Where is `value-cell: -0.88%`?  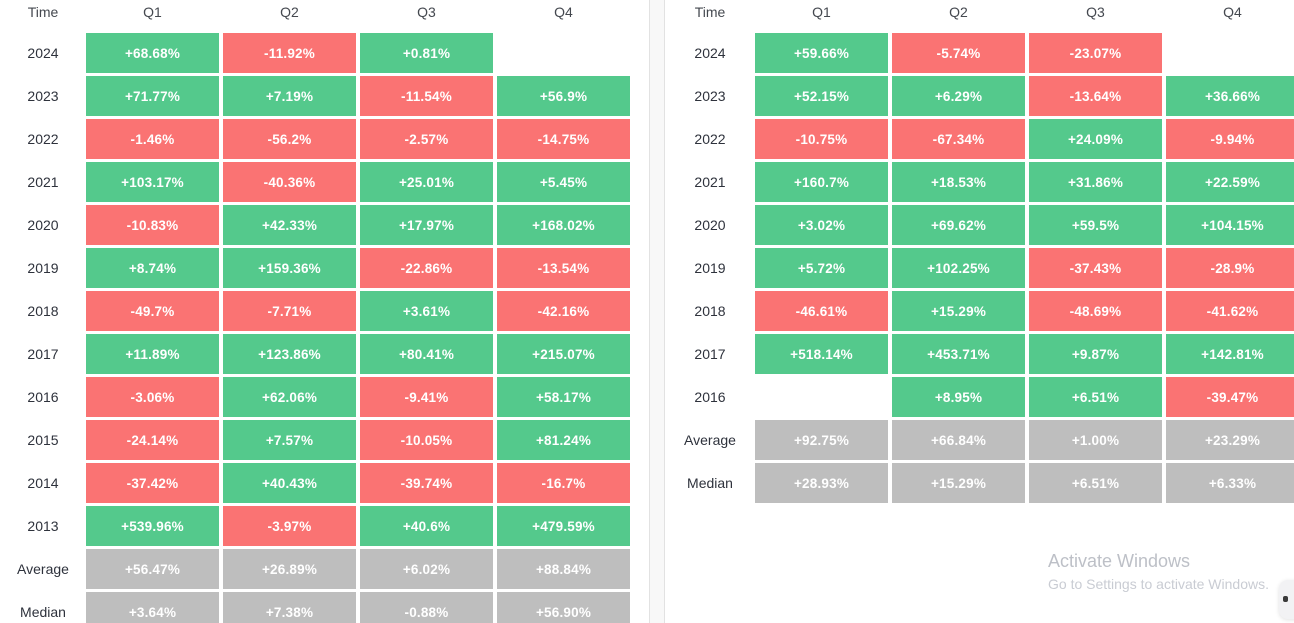
value-cell: -0.88% is located at coordinates (426, 607).